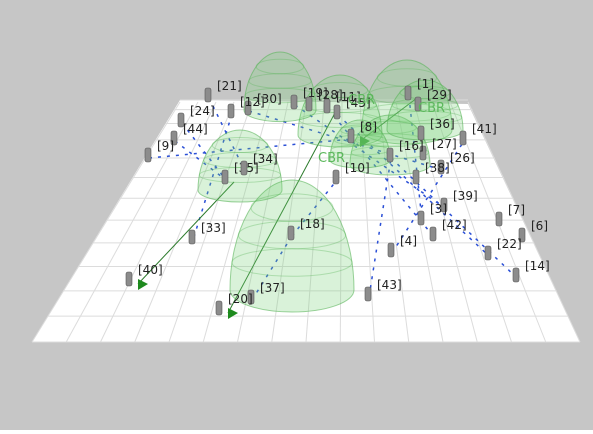 The width and height of the screenshot is (593, 434). Describe the element at coordinates (165, 146) in the screenshot. I see `node-label: [9]` at that location.